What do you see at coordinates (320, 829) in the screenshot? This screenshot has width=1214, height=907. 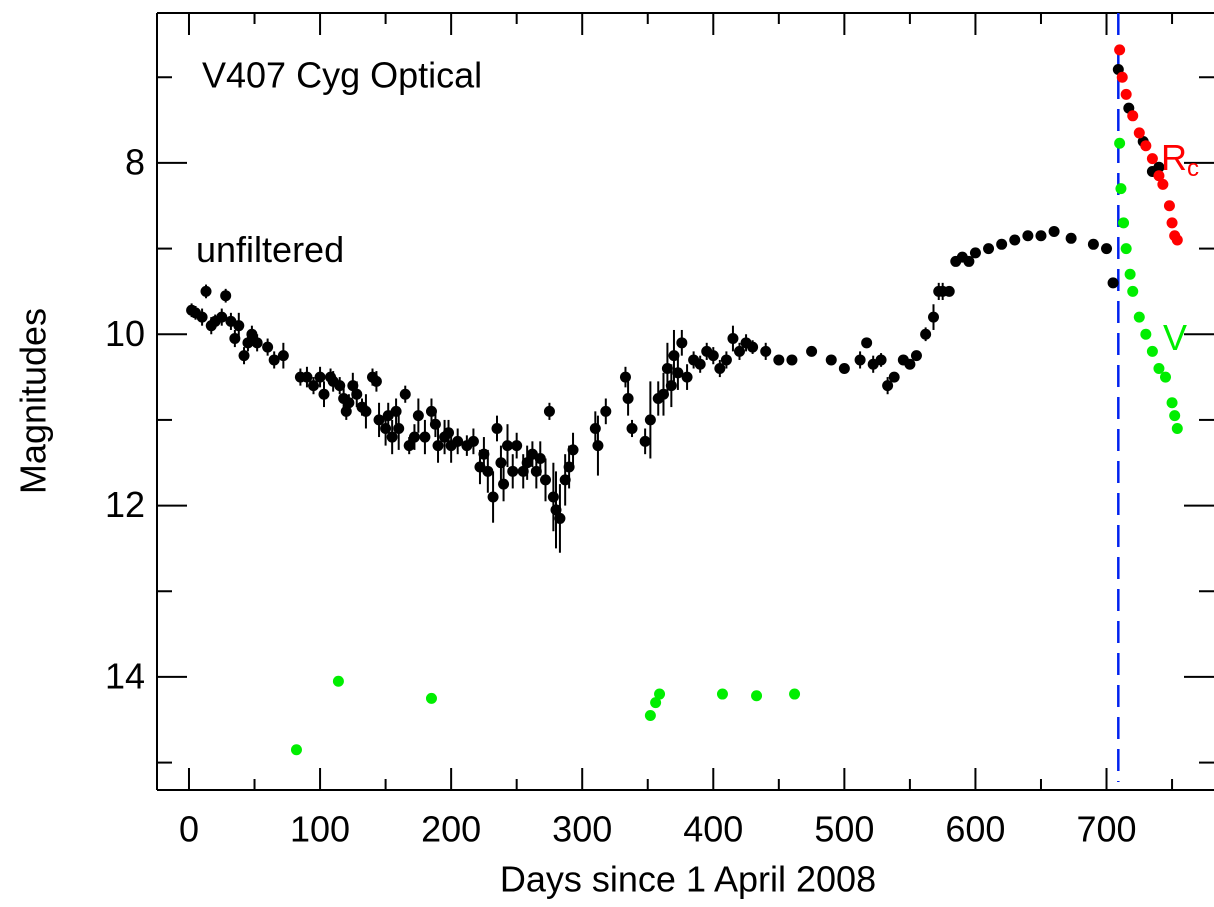 I see `x-tick-label: 100` at bounding box center [320, 829].